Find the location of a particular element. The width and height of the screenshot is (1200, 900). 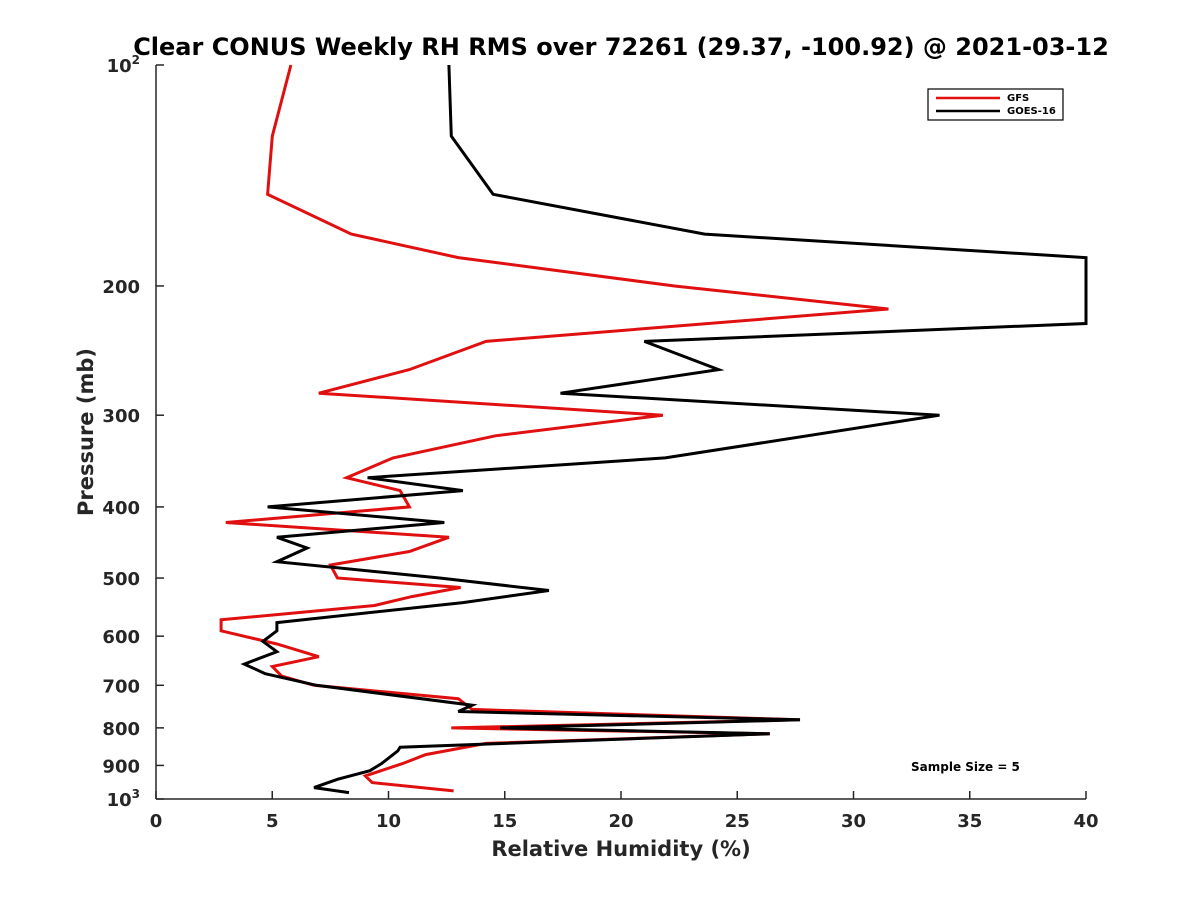

x-tick-label: 25 is located at coordinates (737, 821).